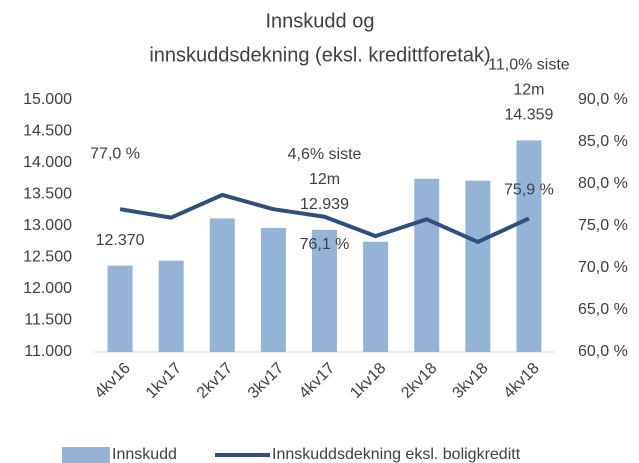  Describe the element at coordinates (603, 141) in the screenshot. I see `y2-tick-label: 85,0 %` at that location.